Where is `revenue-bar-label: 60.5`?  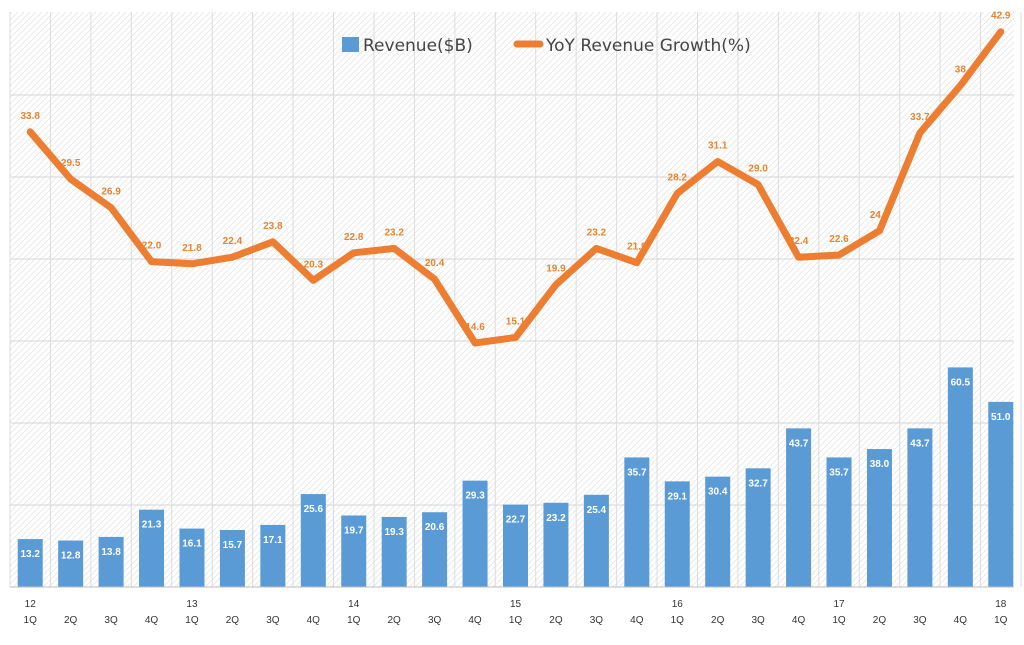
revenue-bar-label: 60.5 is located at coordinates (961, 382).